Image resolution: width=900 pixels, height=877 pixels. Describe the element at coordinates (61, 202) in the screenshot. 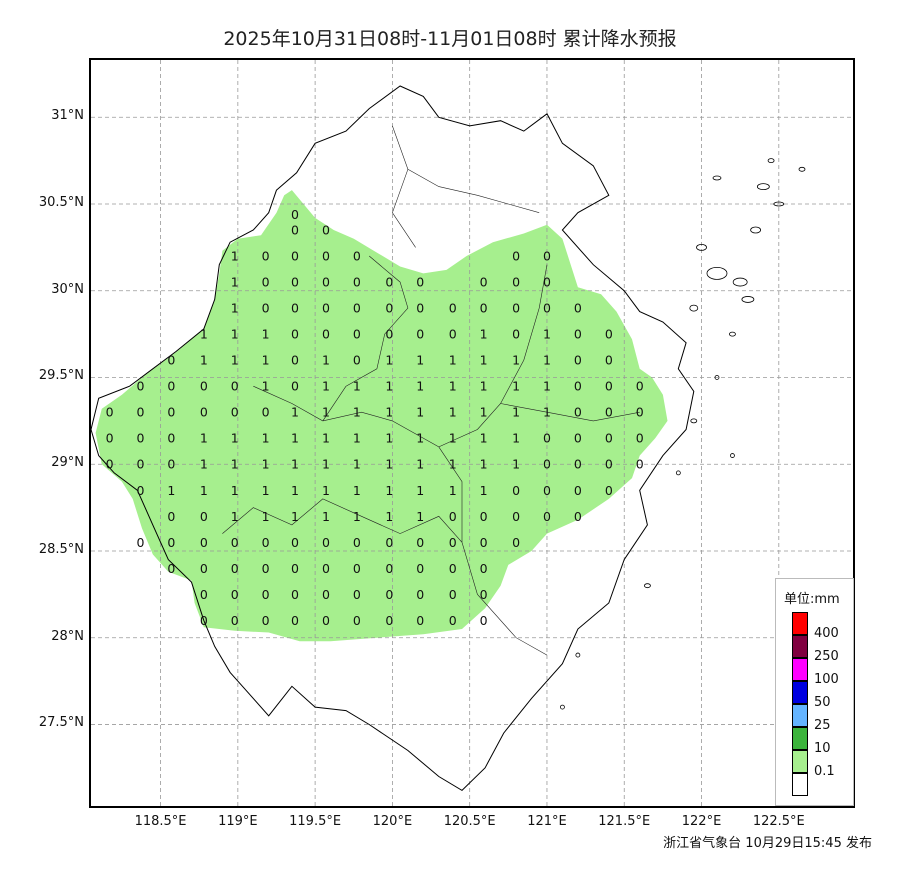

I see `latitude-tick-label: 30.5°N` at that location.